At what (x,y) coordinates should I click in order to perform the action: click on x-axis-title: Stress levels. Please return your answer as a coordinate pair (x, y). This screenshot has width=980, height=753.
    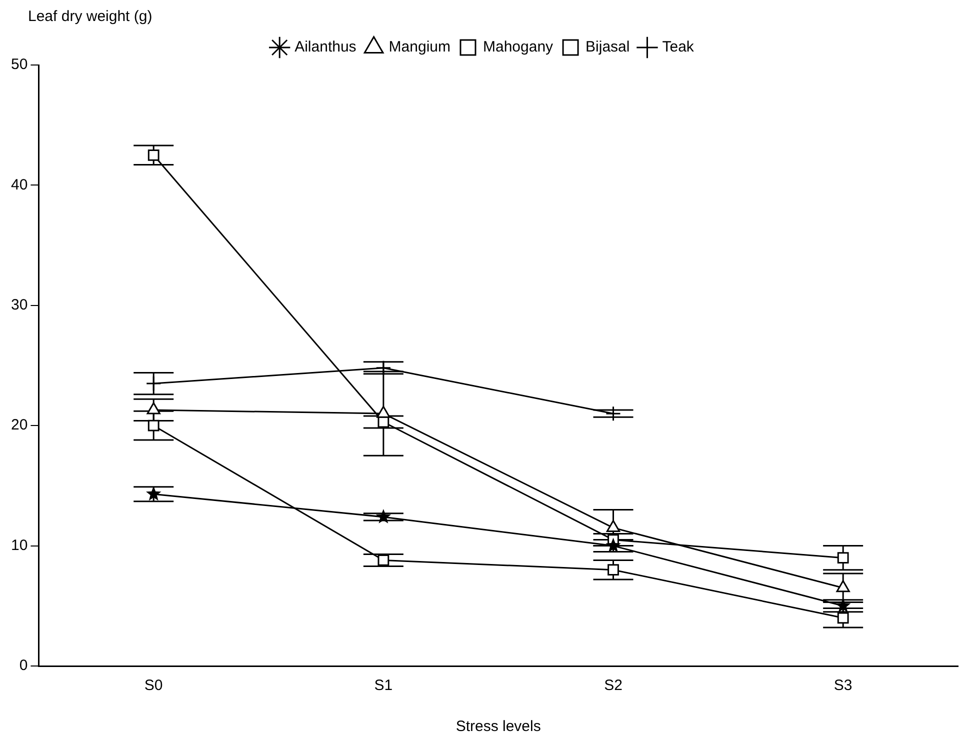
    Looking at the image, I should click on (498, 727).